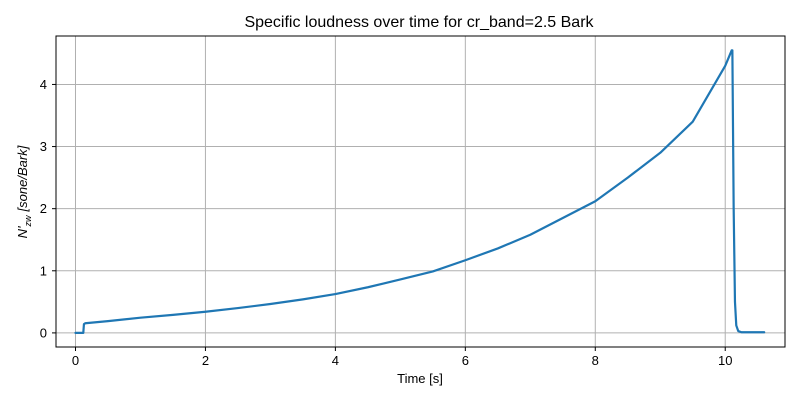 This screenshot has width=800, height=400. Describe the element at coordinates (335, 360) in the screenshot. I see `x-tick-label: 4` at that location.